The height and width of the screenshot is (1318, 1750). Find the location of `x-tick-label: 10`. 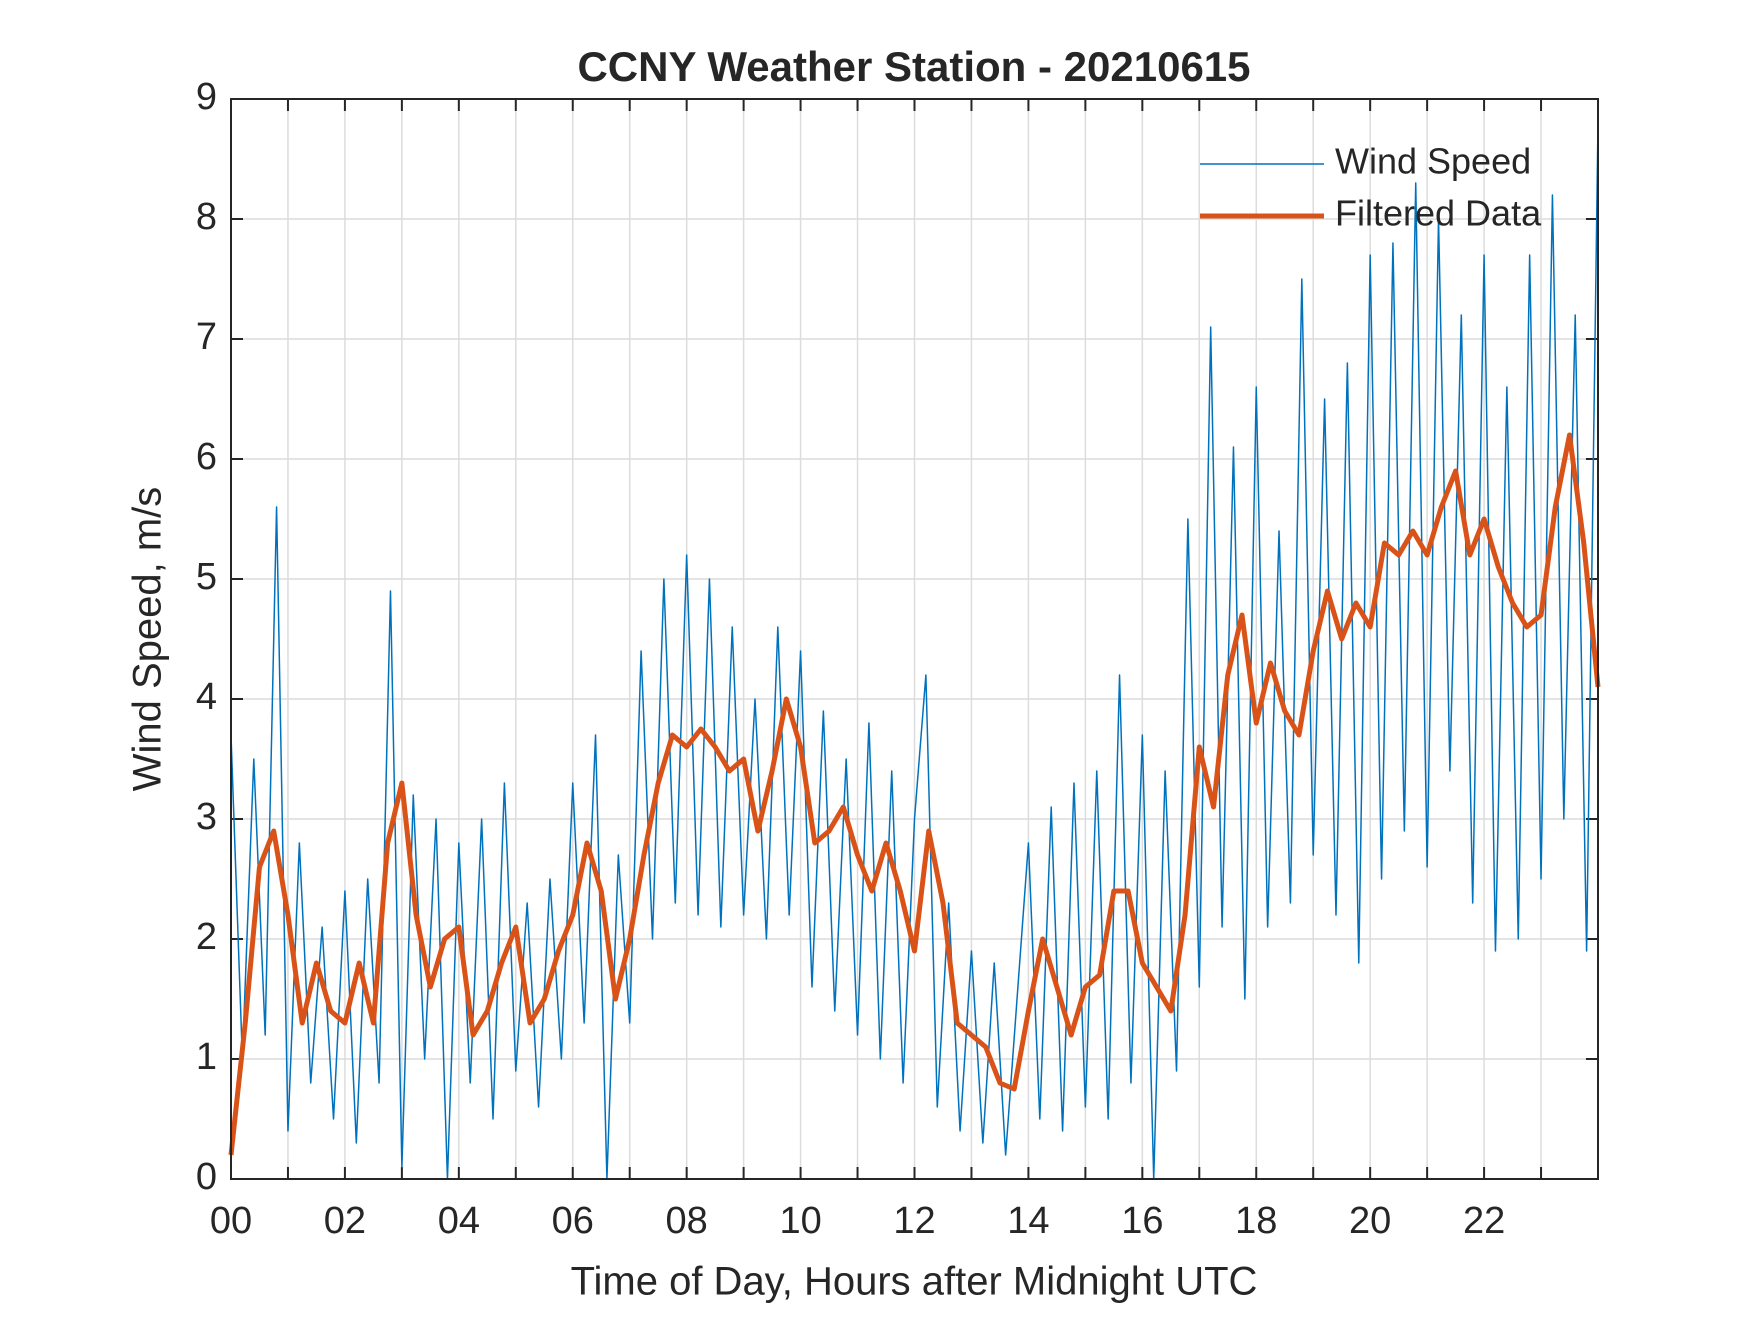

x-tick-label: 10 is located at coordinates (800, 1221).